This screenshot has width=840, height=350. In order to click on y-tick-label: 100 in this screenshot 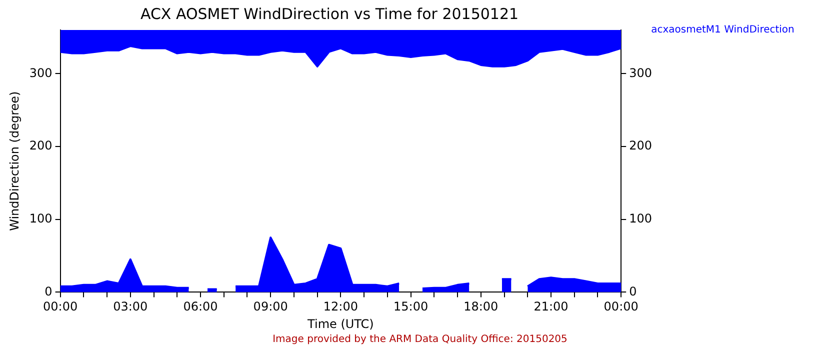, I will do `click(40, 218)`.